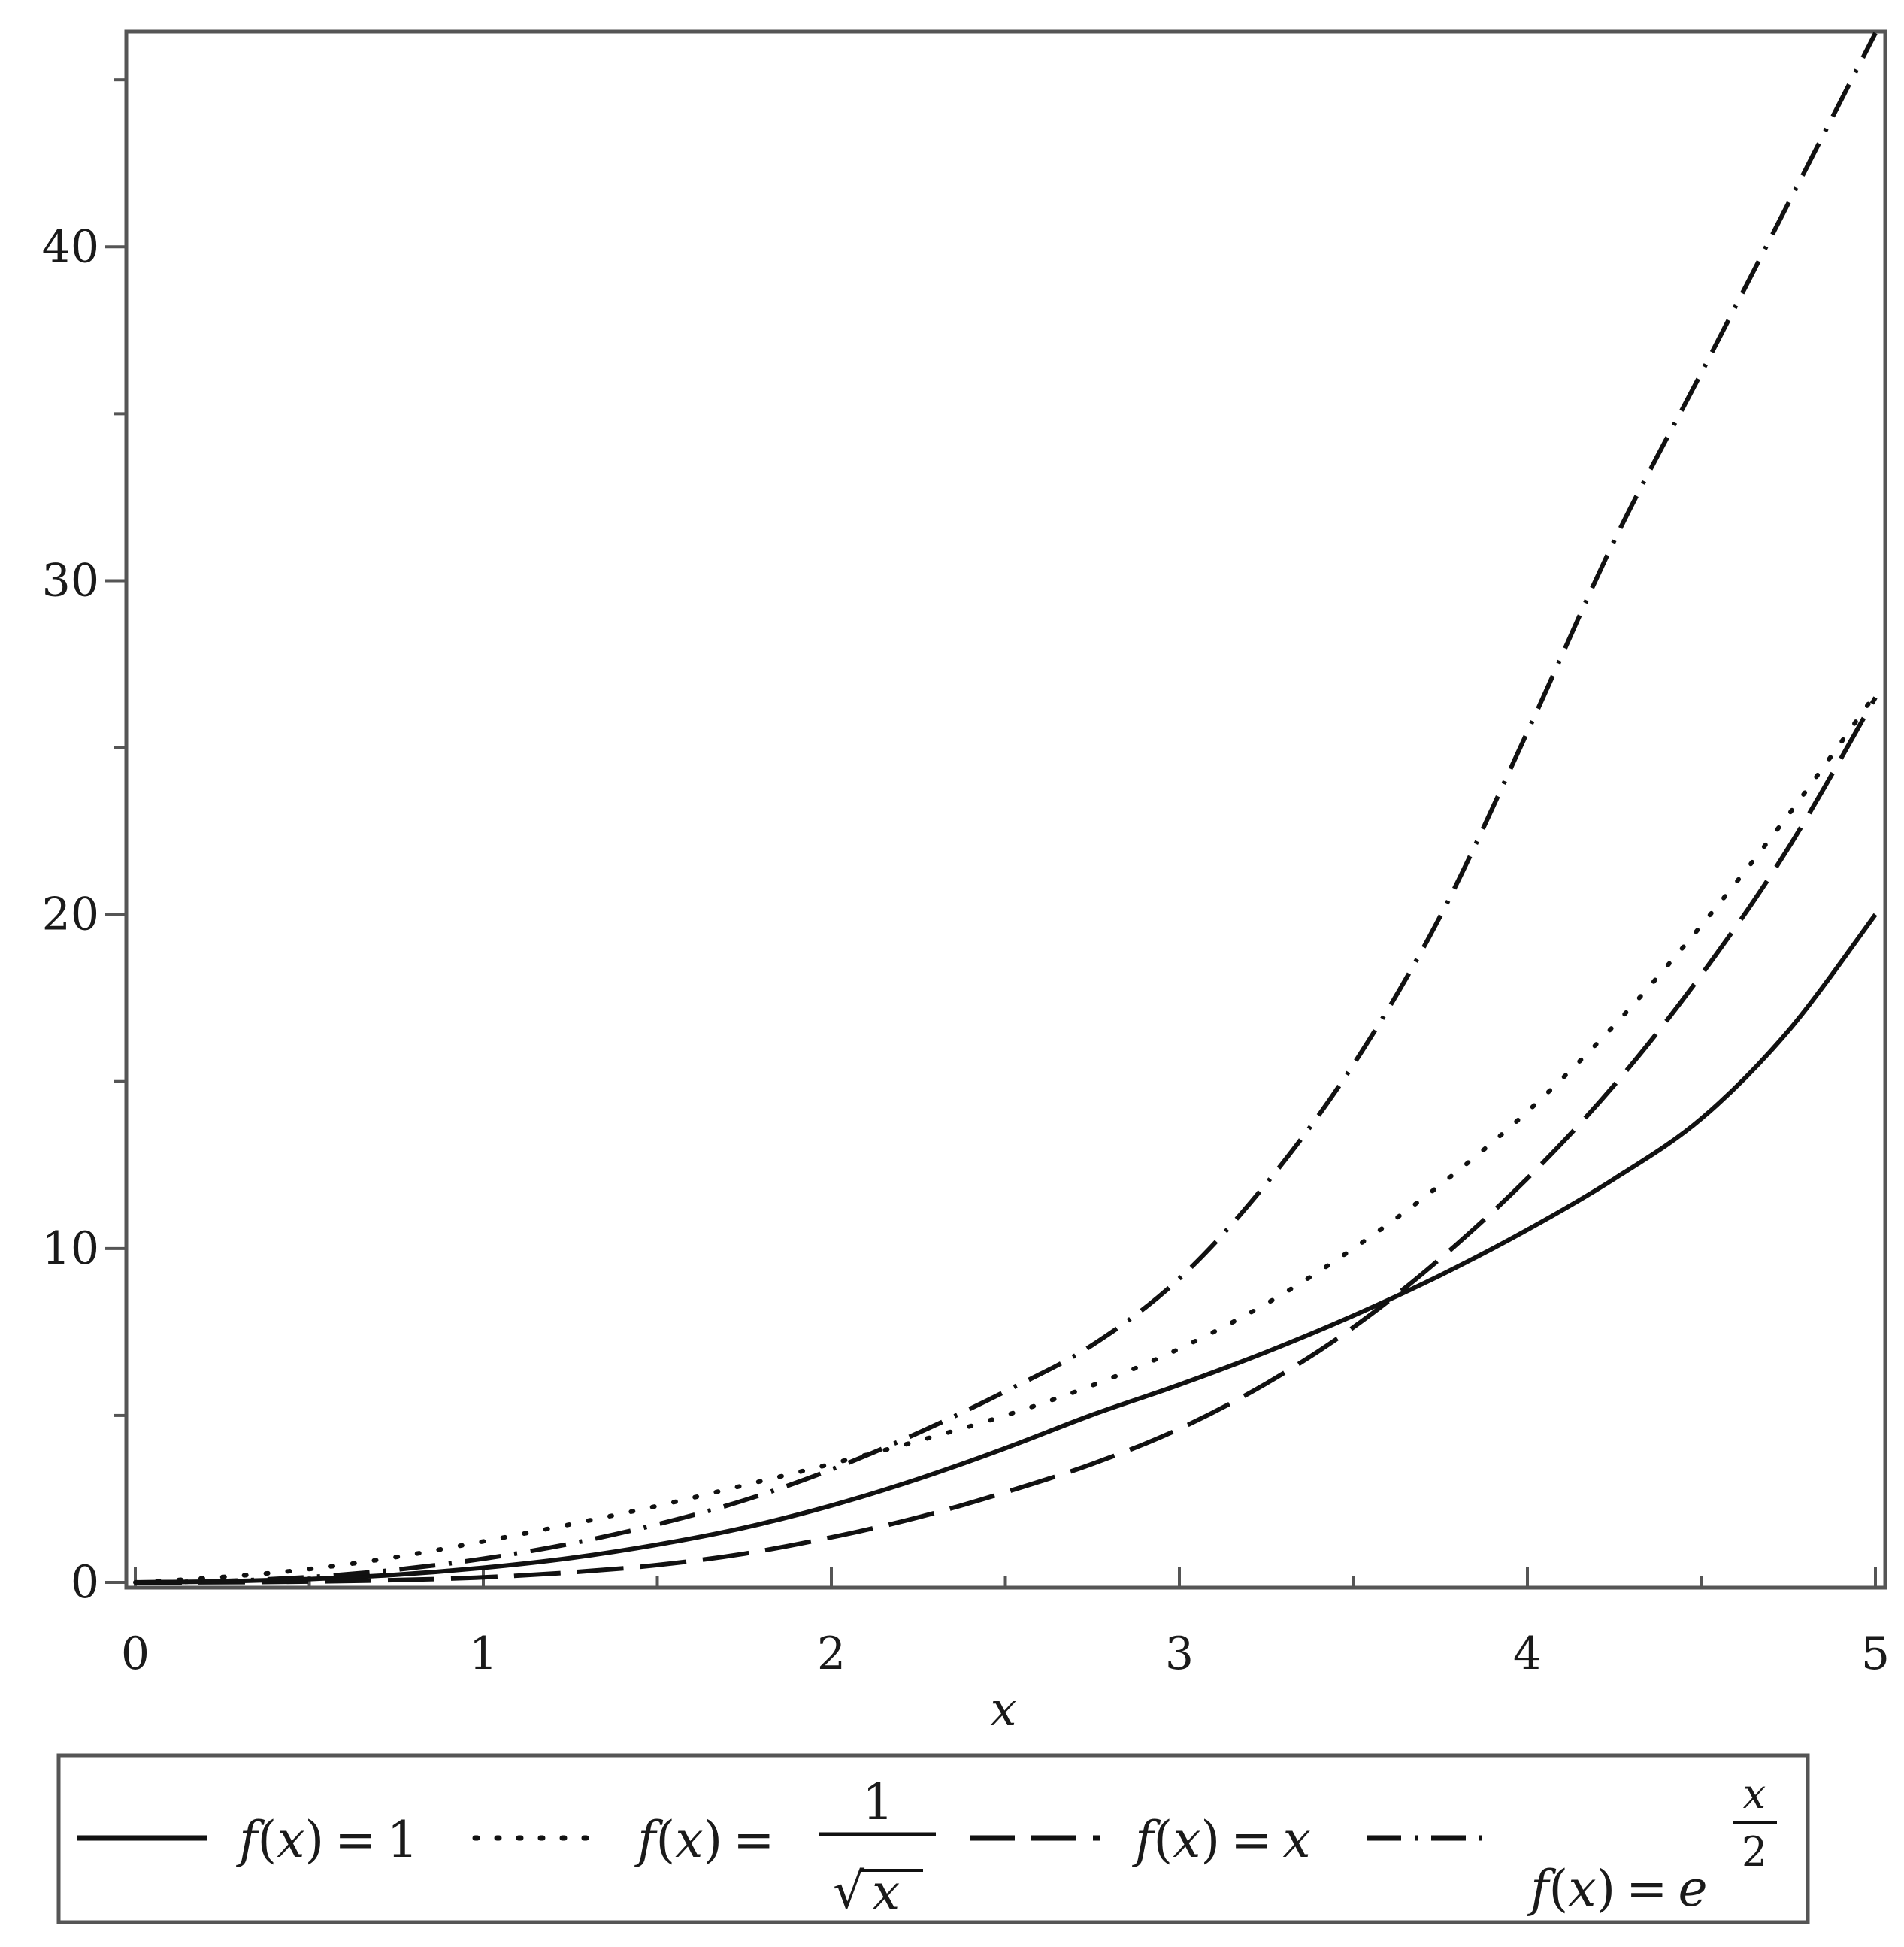 Image resolution: width=1904 pixels, height=1947 pixels. What do you see at coordinates (1221, 1840) in the screenshot?
I see `legend-label-3: f(x) = x` at bounding box center [1221, 1840].